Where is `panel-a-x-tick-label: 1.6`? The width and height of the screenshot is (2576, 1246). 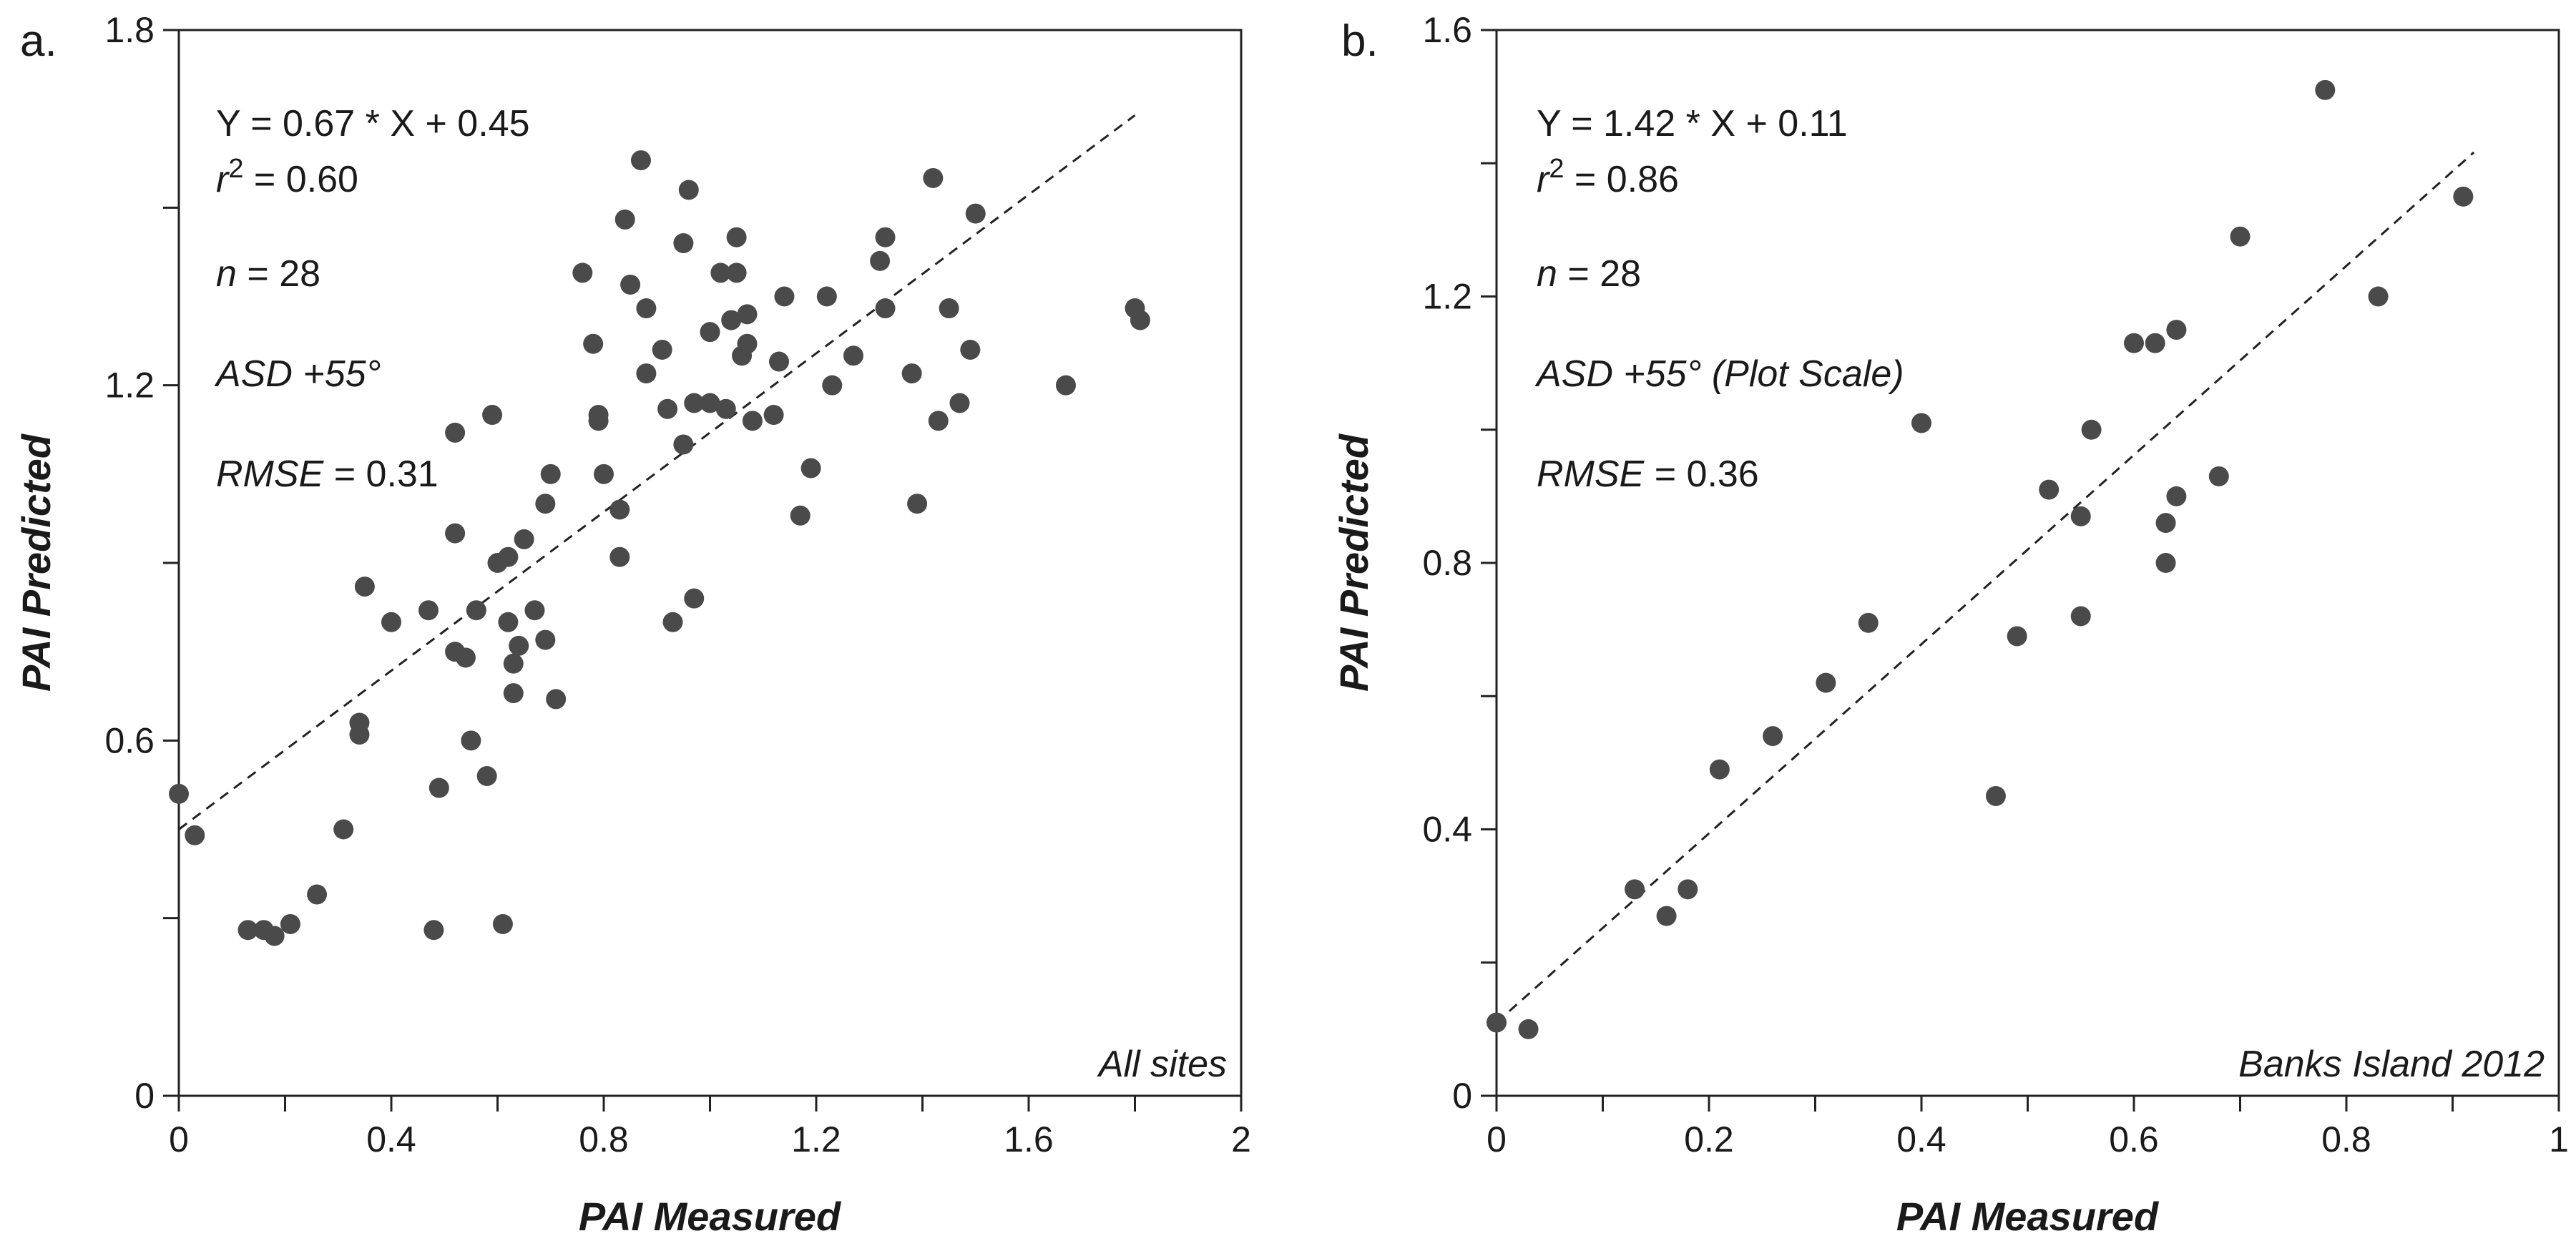
panel-a-x-tick-label: 1.6 is located at coordinates (1029, 1139).